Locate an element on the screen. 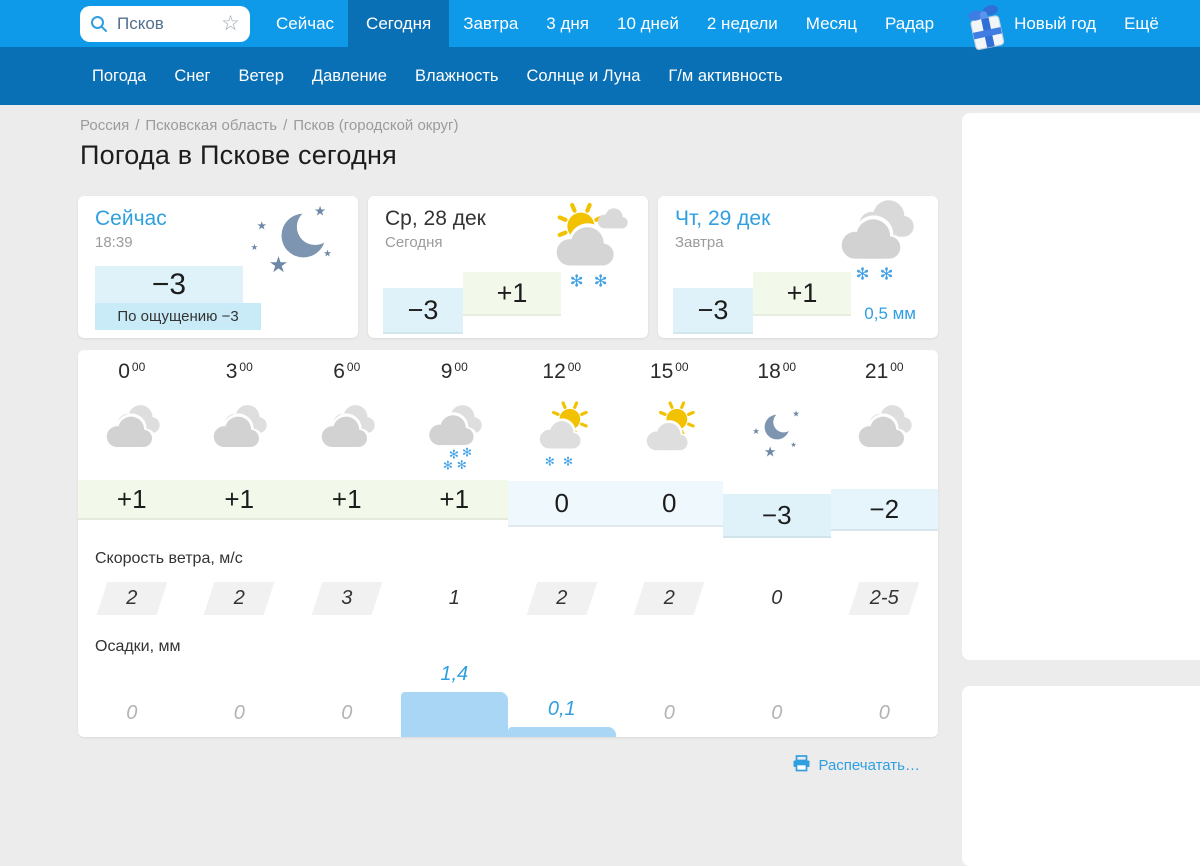  favorite-star-icon: ☆ is located at coordinates (230, 23).